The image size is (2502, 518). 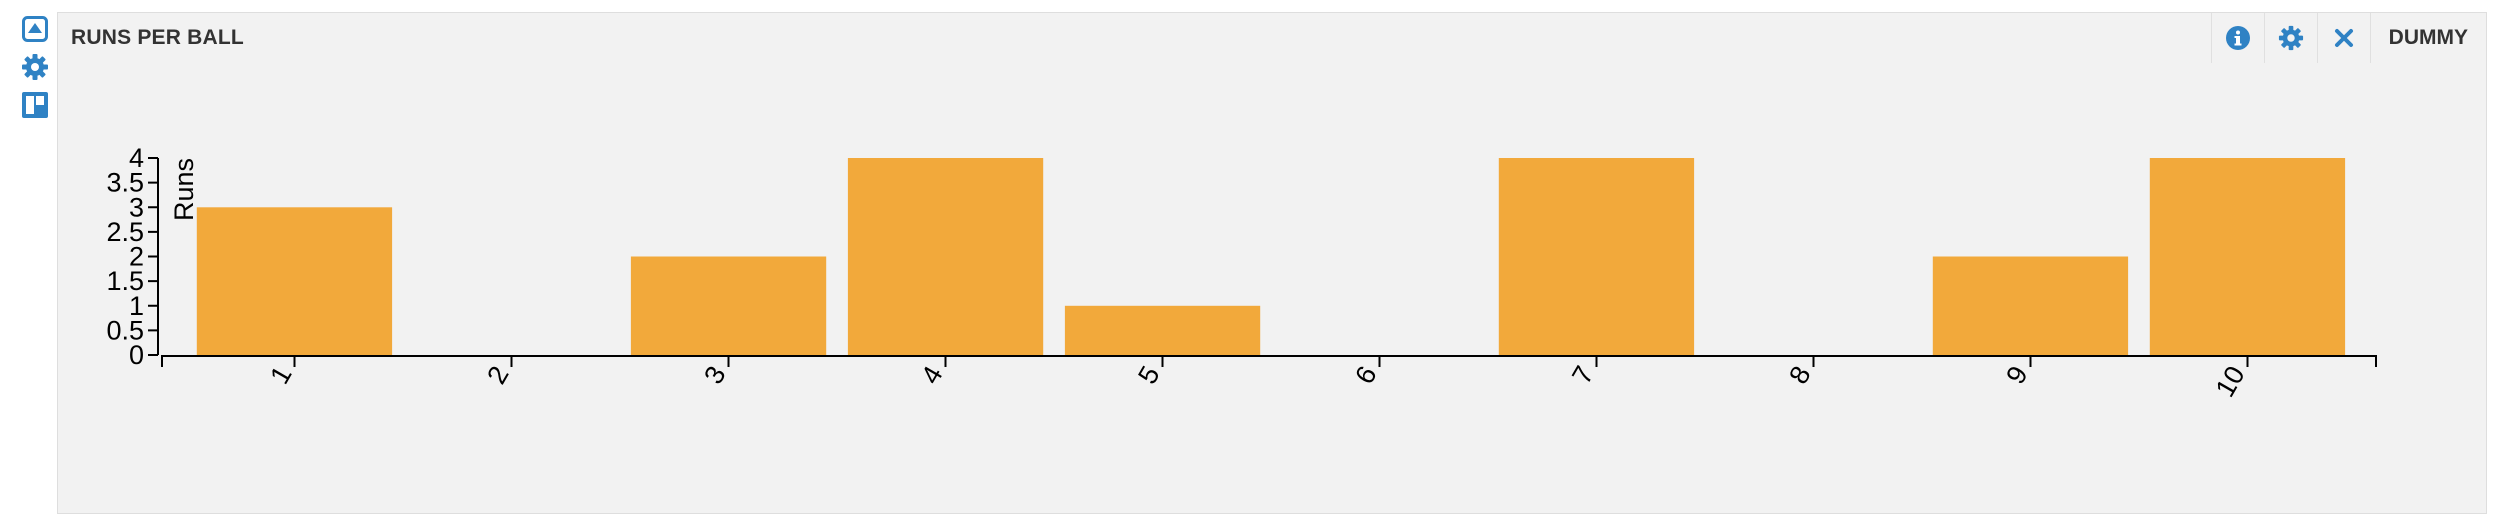 I want to click on x-tick-label-6: 6, so click(x=1365, y=375).